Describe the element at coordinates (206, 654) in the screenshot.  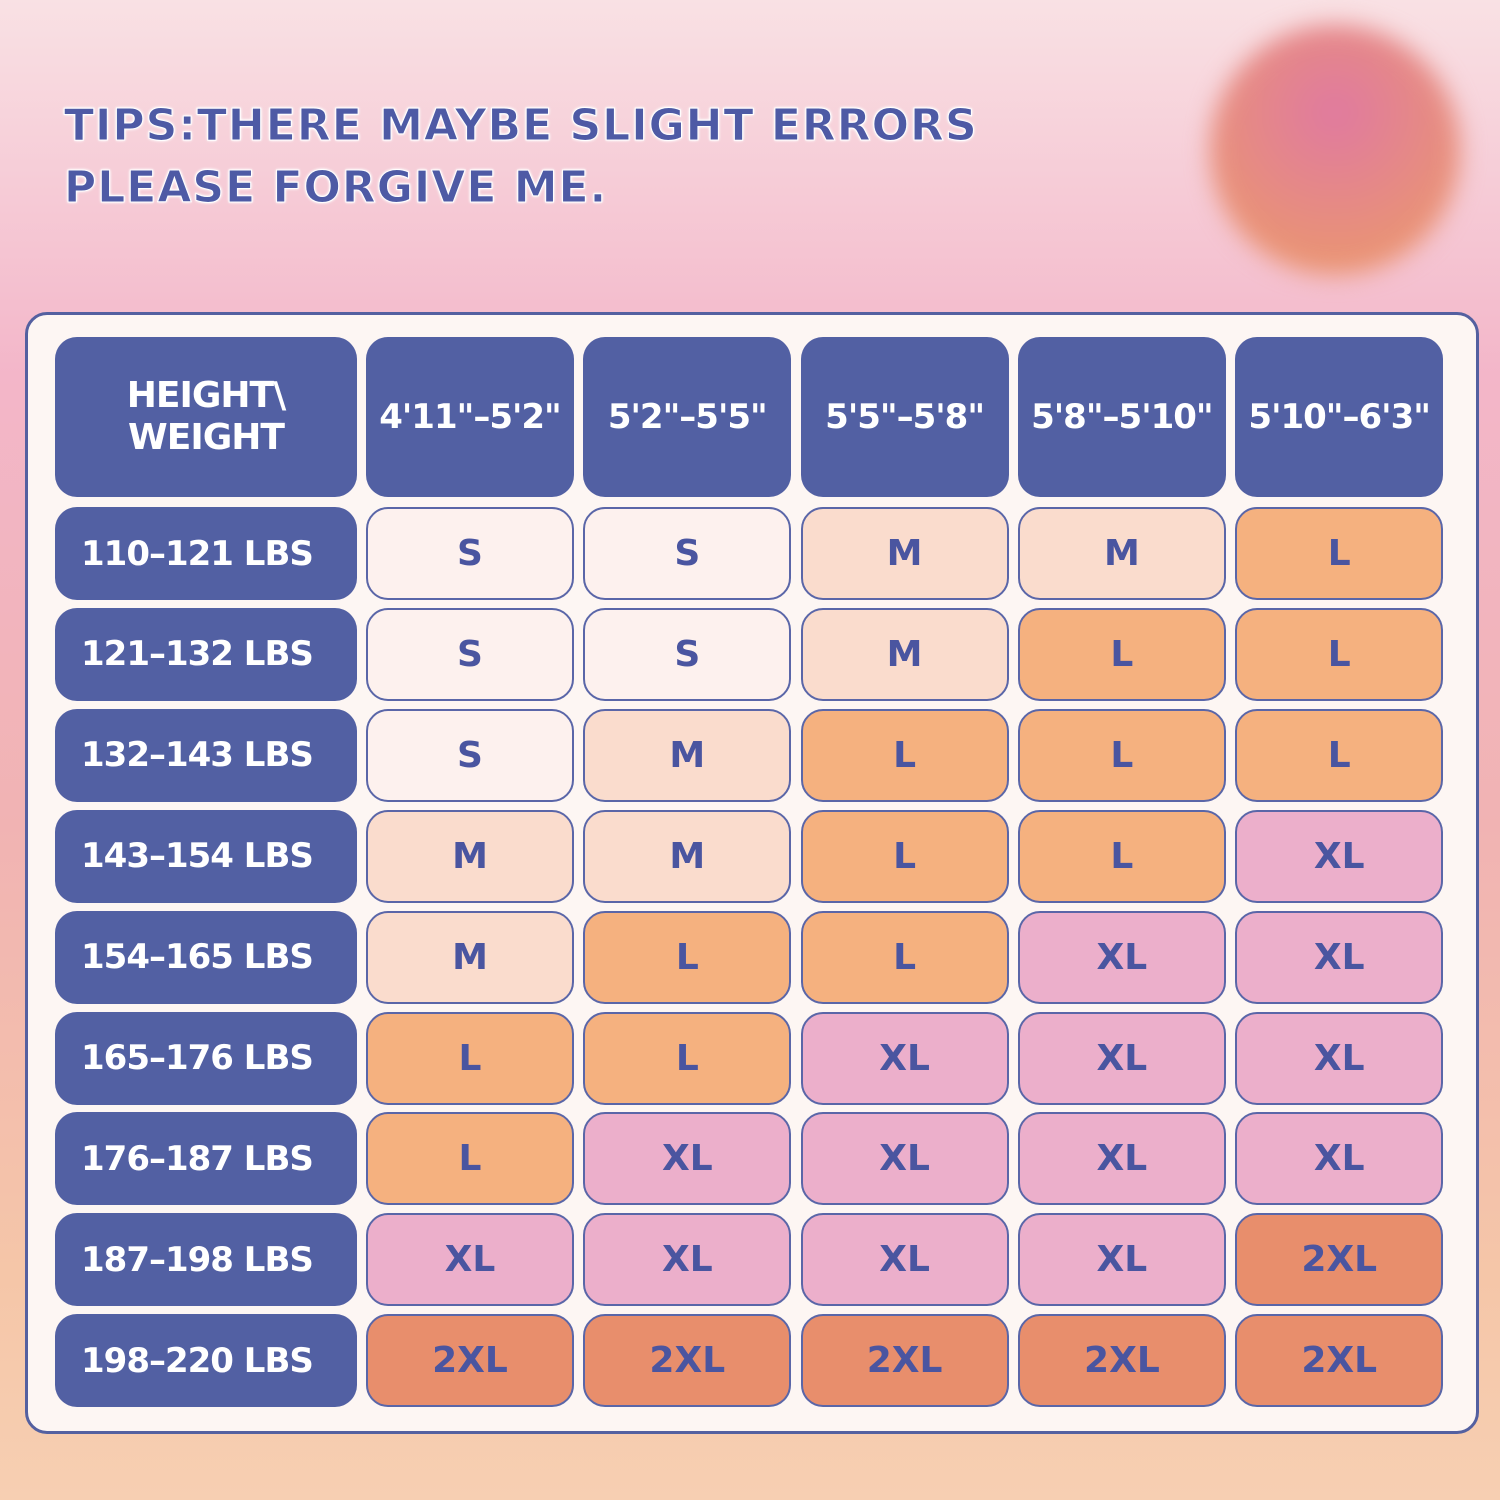
I see `row-header: 121–132 LBS` at that location.